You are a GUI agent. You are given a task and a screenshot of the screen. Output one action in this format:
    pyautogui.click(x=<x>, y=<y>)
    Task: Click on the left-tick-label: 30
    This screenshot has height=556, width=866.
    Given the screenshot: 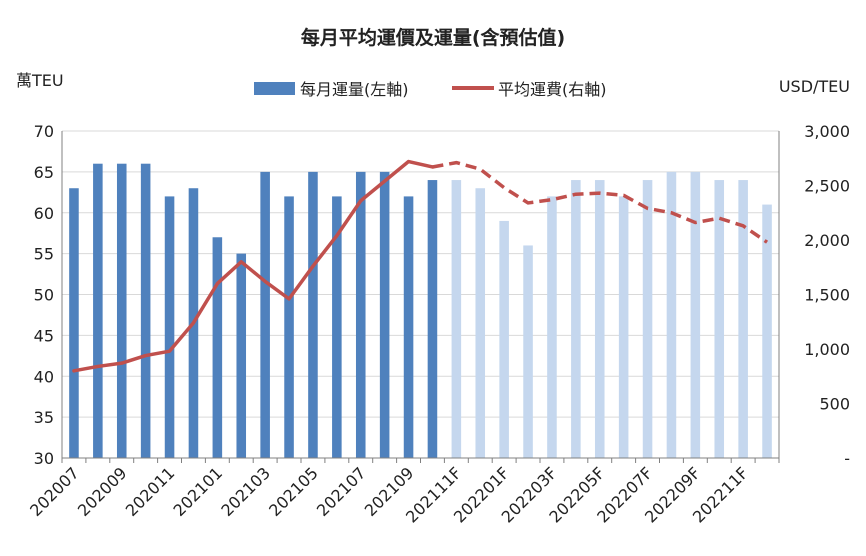 What is the action you would take?
    pyautogui.click(x=44, y=458)
    